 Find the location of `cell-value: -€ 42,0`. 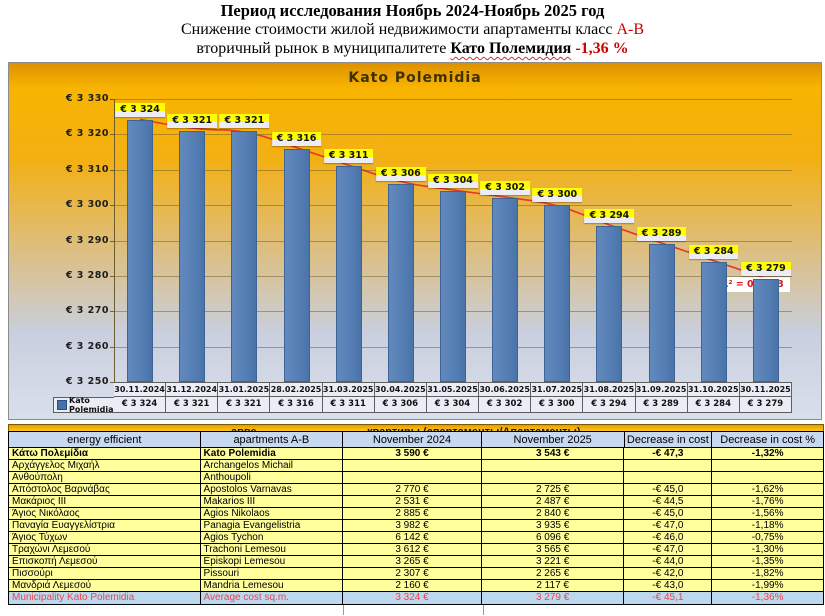

cell-value: -€ 42,0 is located at coordinates (668, 573).